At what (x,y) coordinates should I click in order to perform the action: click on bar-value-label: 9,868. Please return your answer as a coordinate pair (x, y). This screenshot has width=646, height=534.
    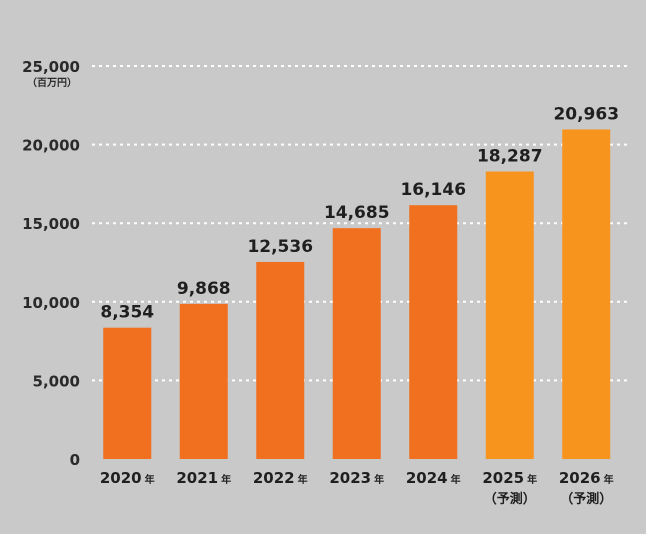
    Looking at the image, I should click on (204, 289).